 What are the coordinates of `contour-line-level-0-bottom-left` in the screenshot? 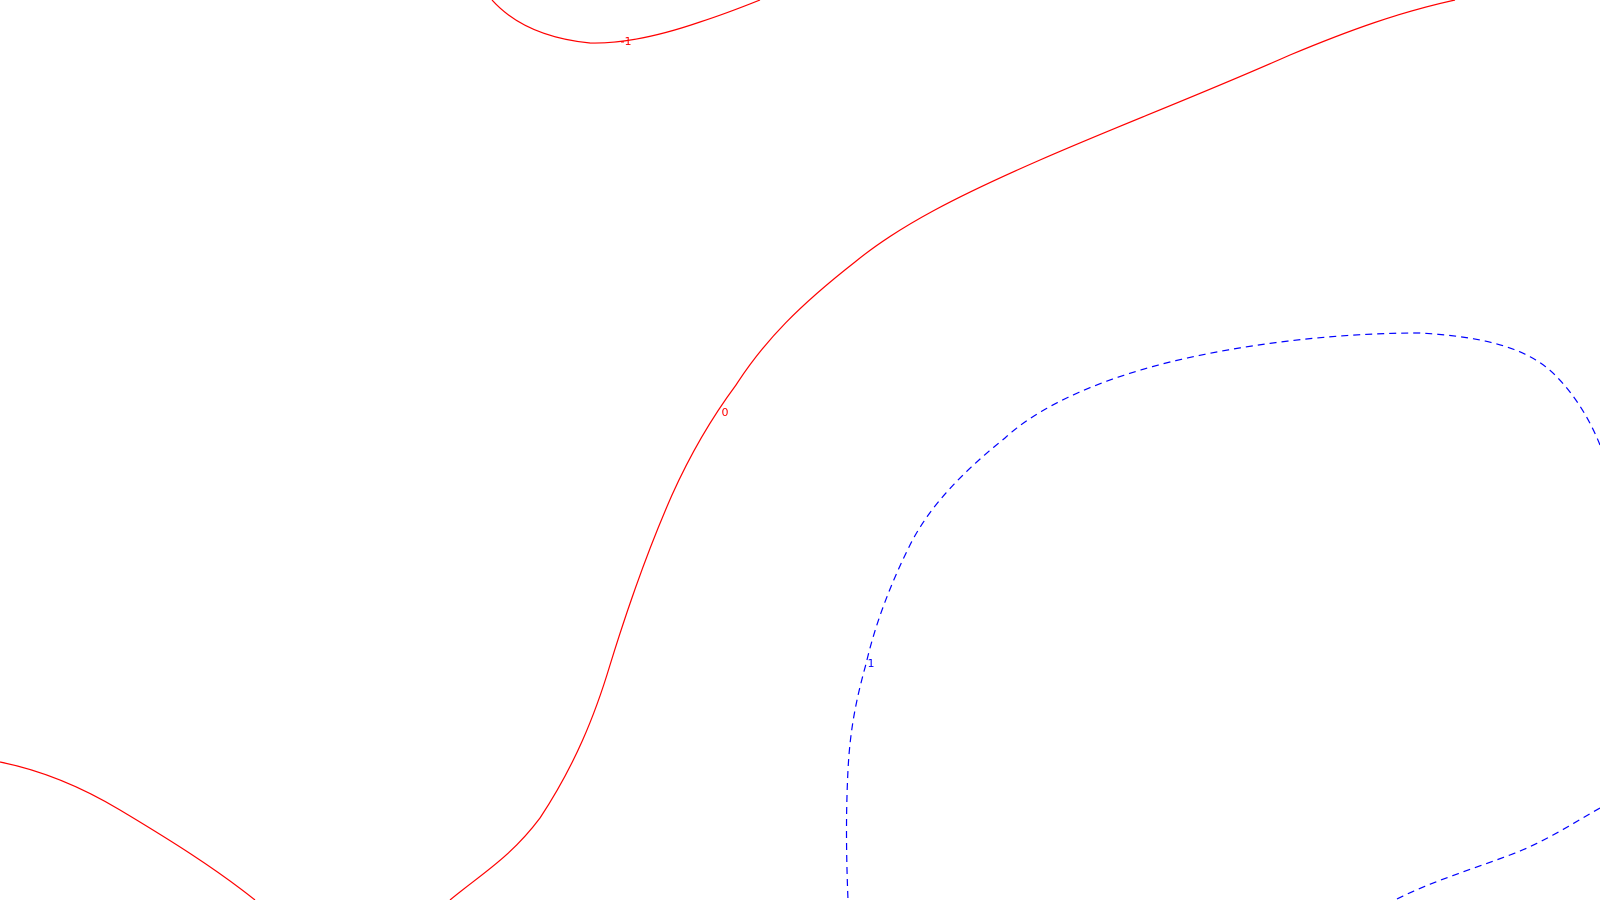 It's located at (128, 830).